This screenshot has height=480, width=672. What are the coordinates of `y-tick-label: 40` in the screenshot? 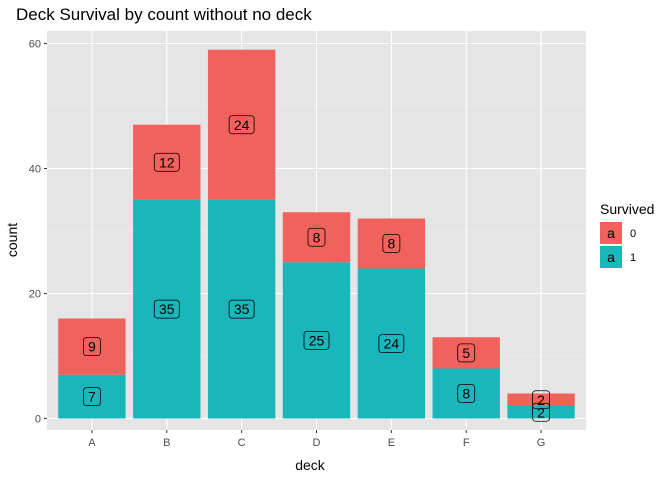 It's located at (35, 170).